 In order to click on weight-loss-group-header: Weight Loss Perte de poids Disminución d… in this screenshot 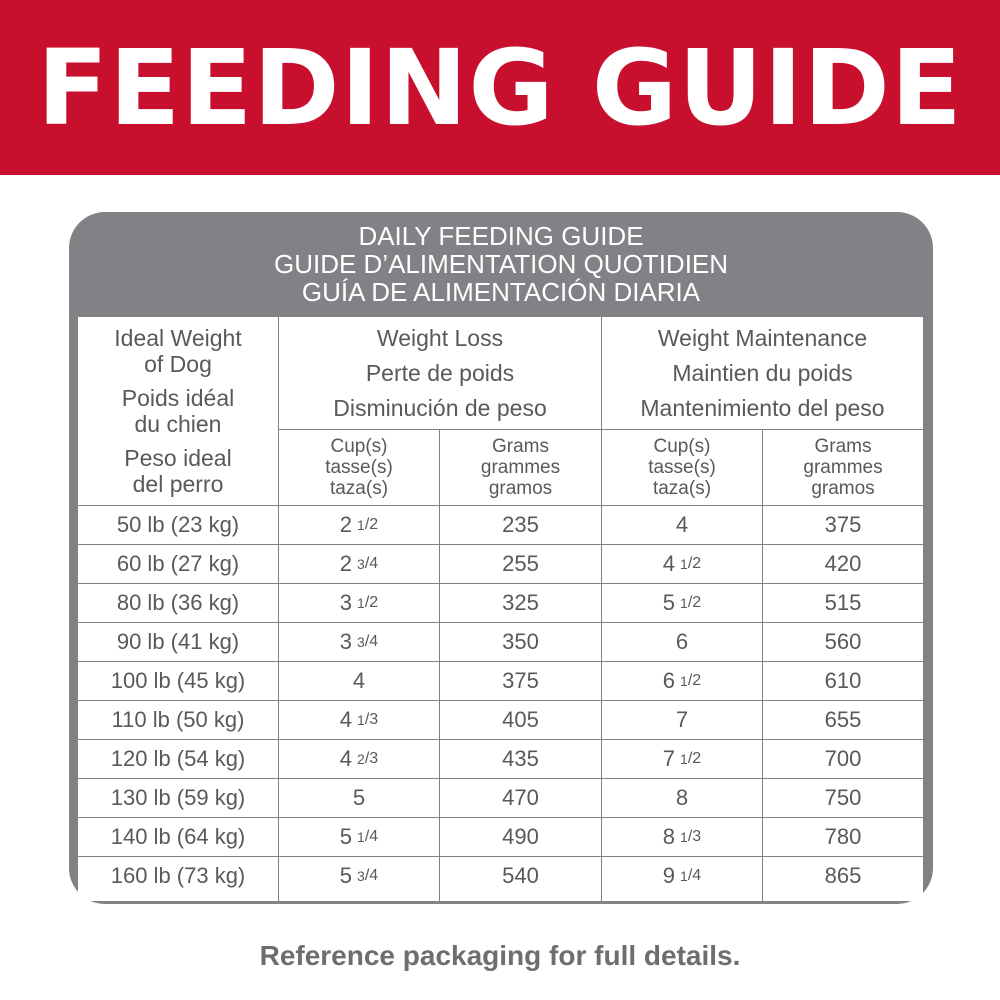, I will do `click(440, 373)`.